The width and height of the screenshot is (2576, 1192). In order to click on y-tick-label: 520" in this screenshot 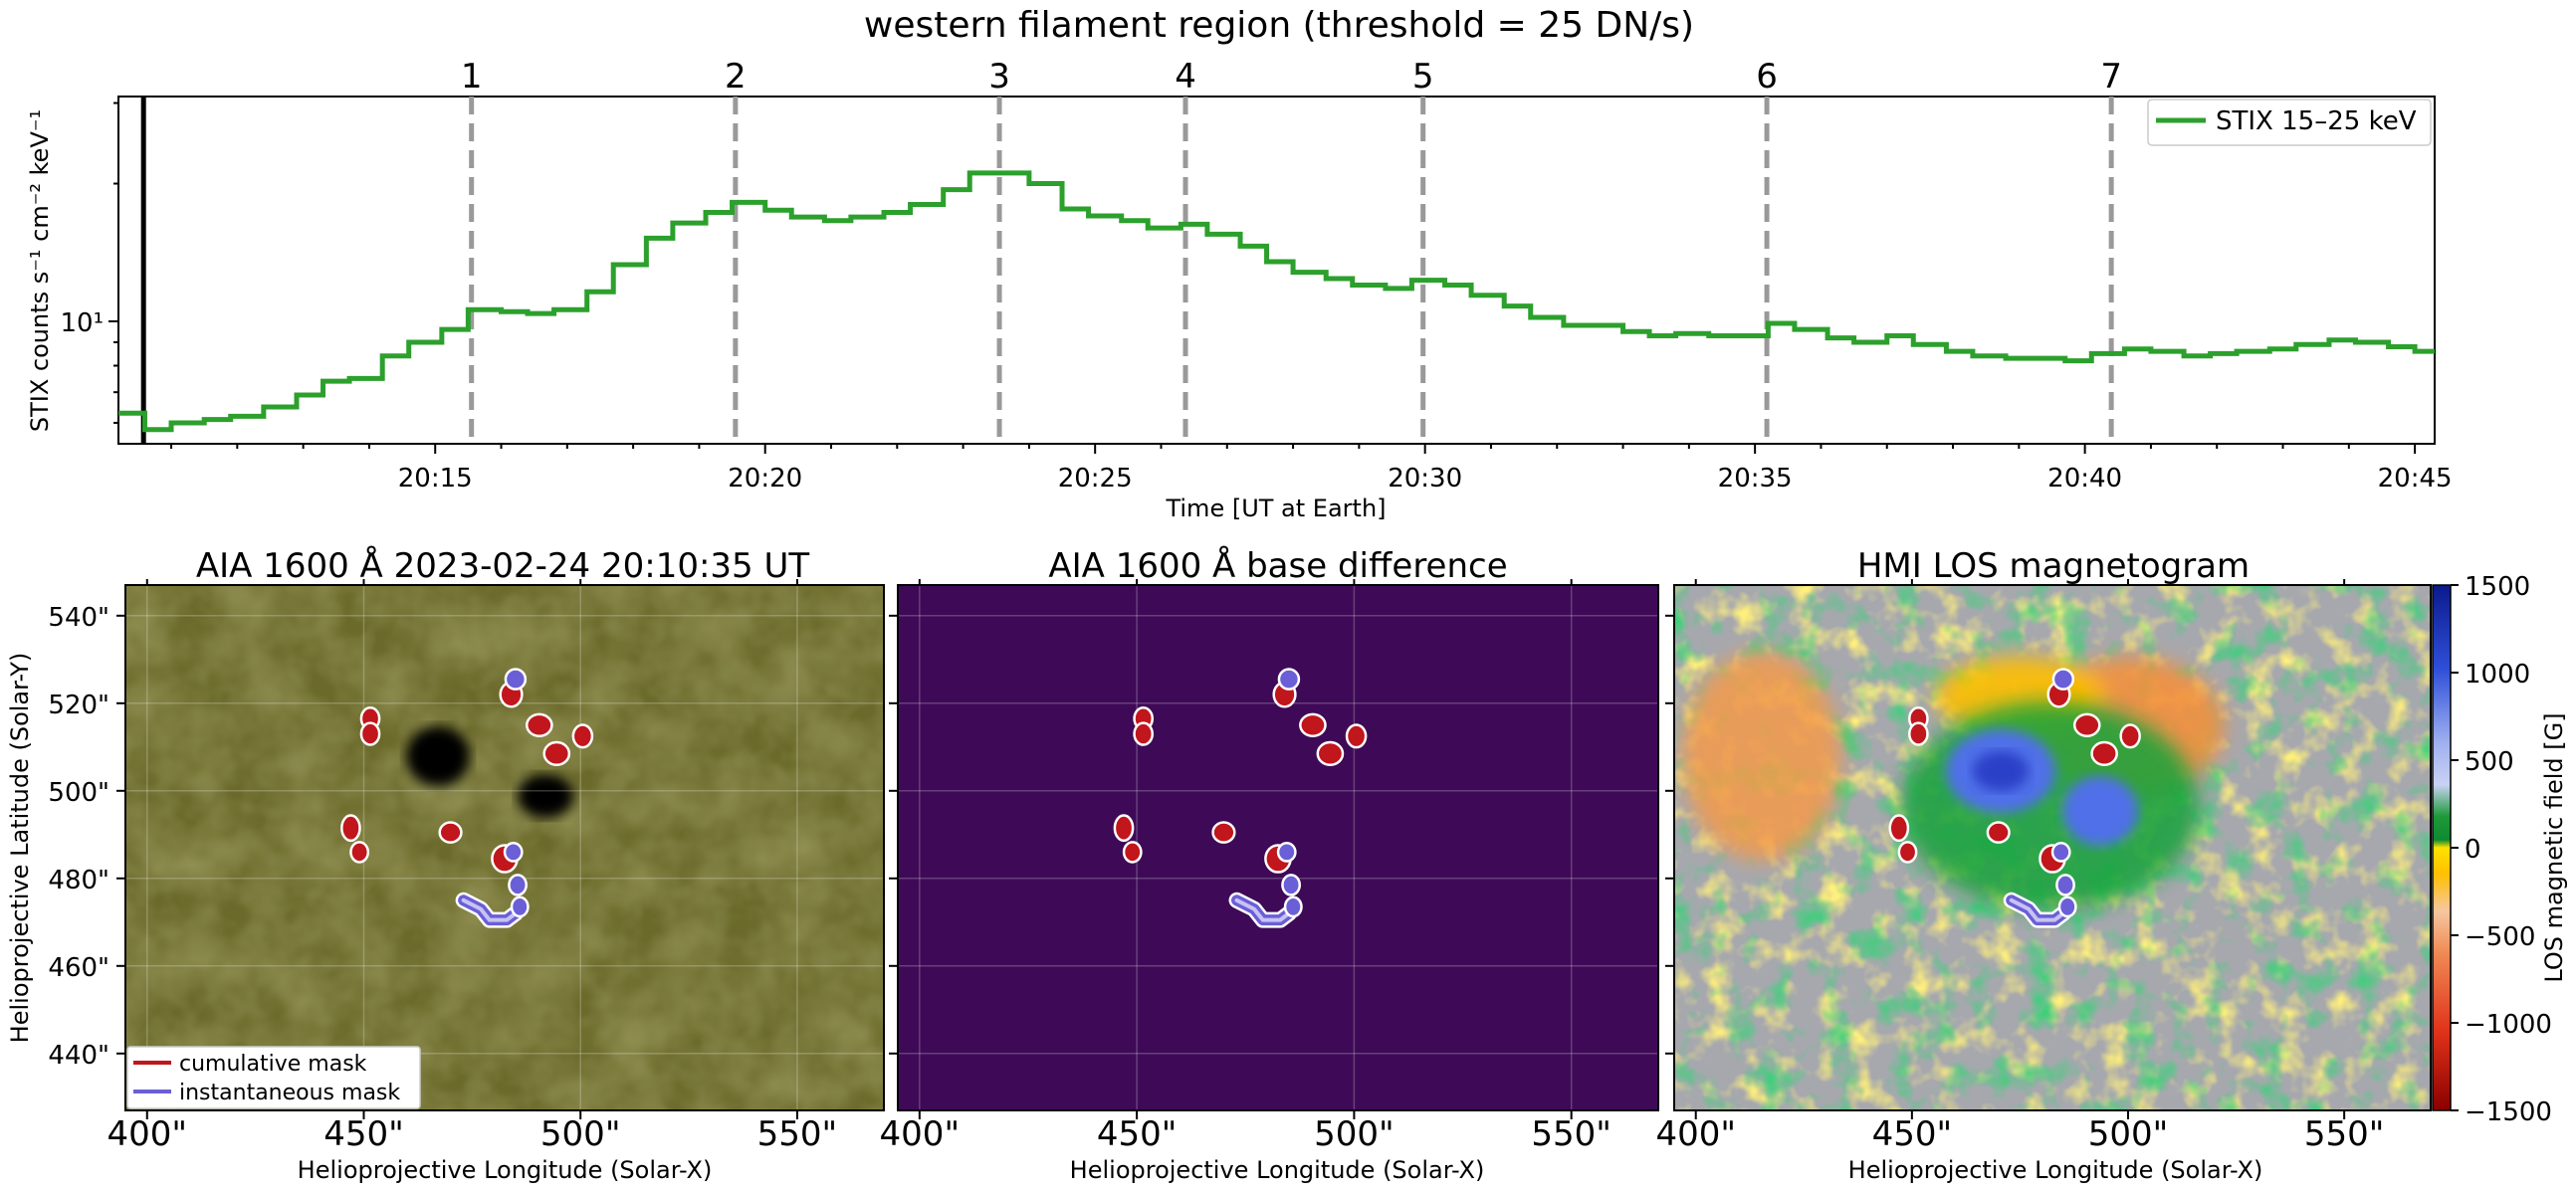, I will do `click(78, 705)`.